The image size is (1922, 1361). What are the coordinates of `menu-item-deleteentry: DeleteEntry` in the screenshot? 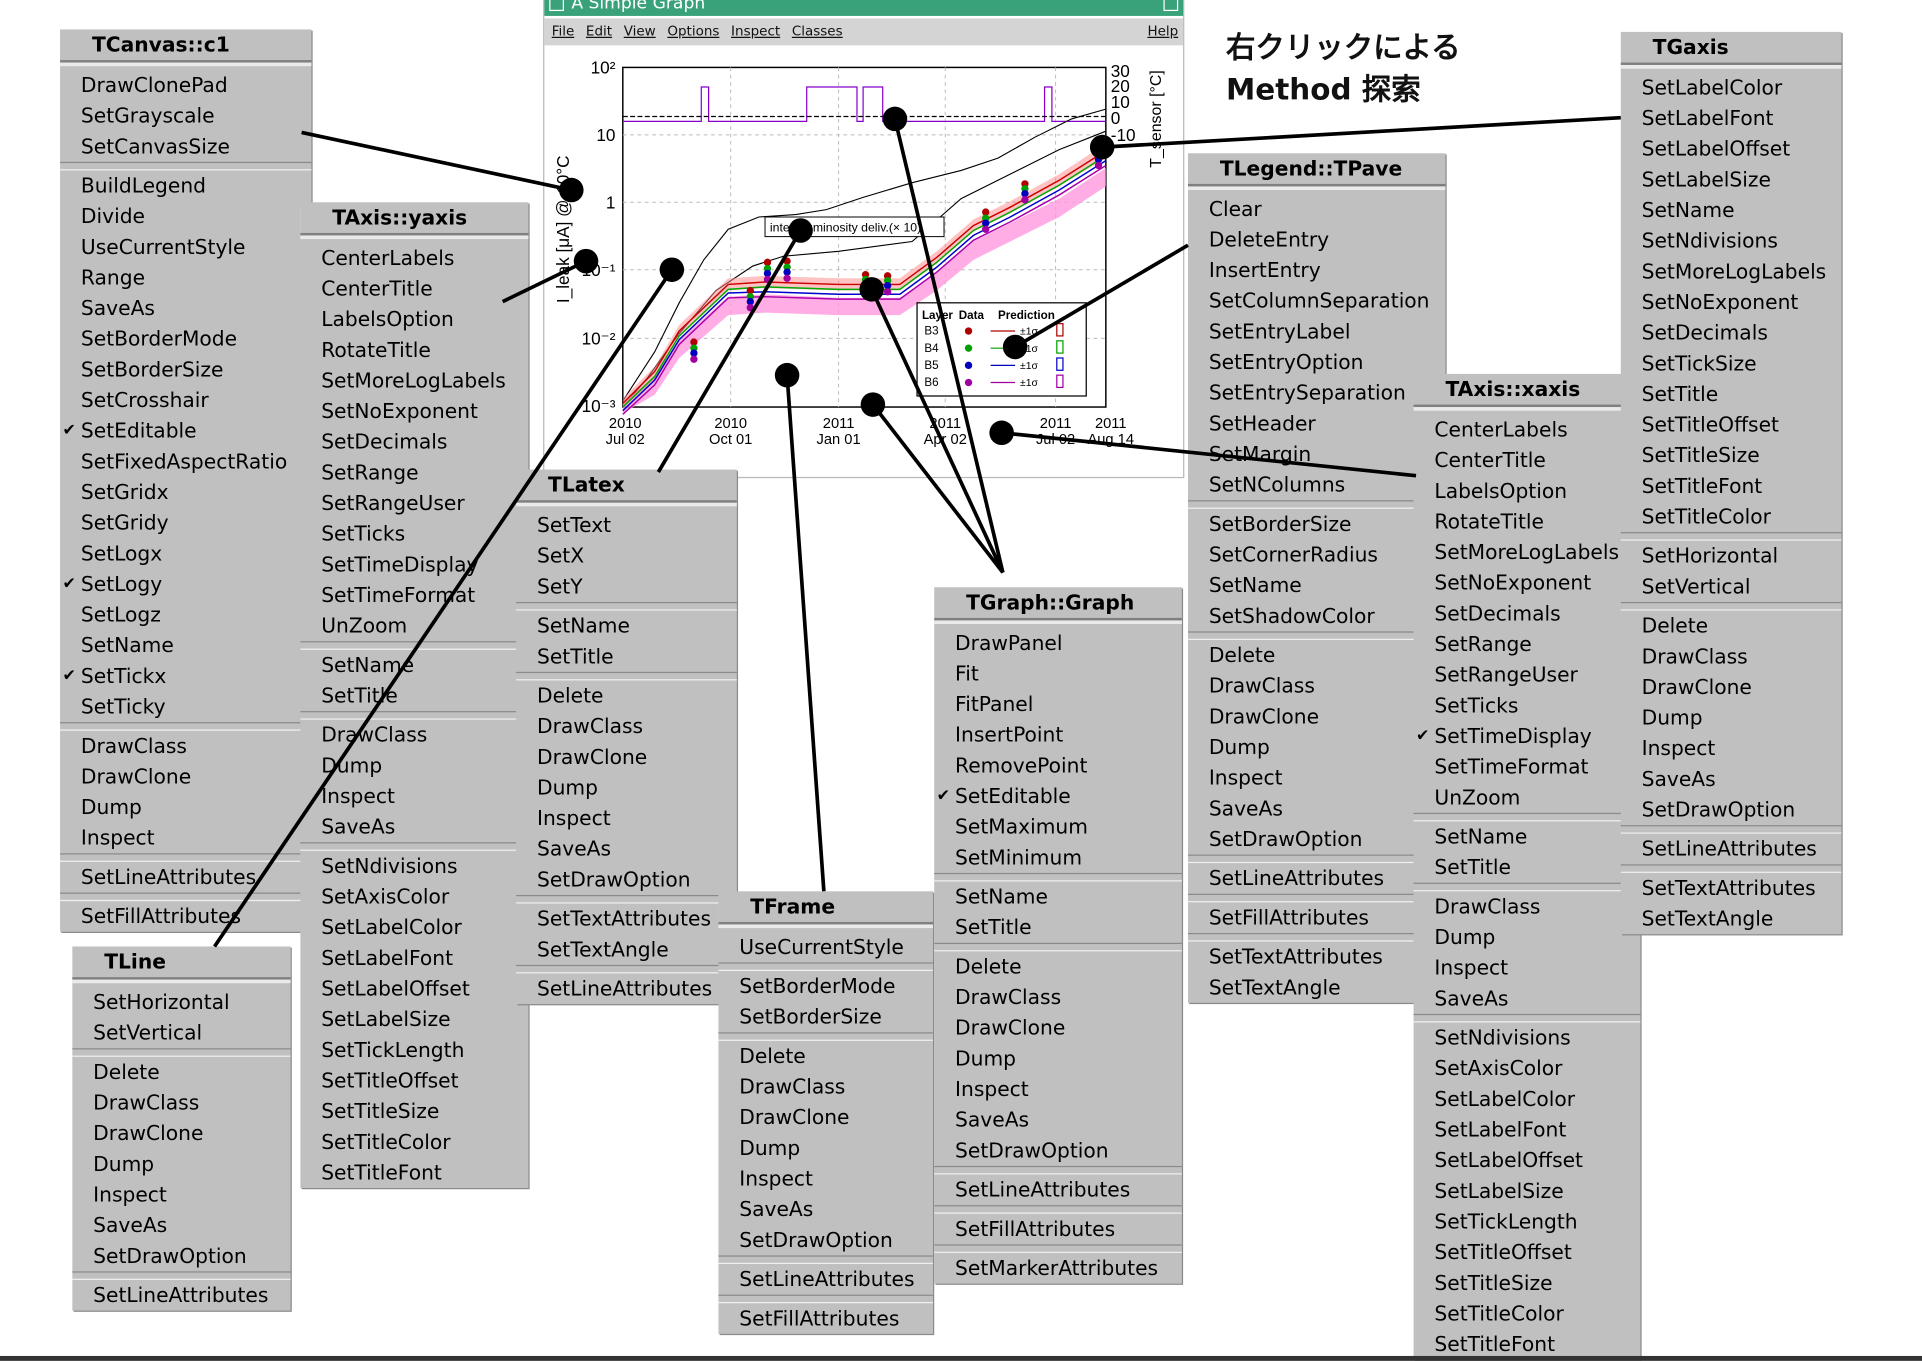 It's located at (1269, 240).